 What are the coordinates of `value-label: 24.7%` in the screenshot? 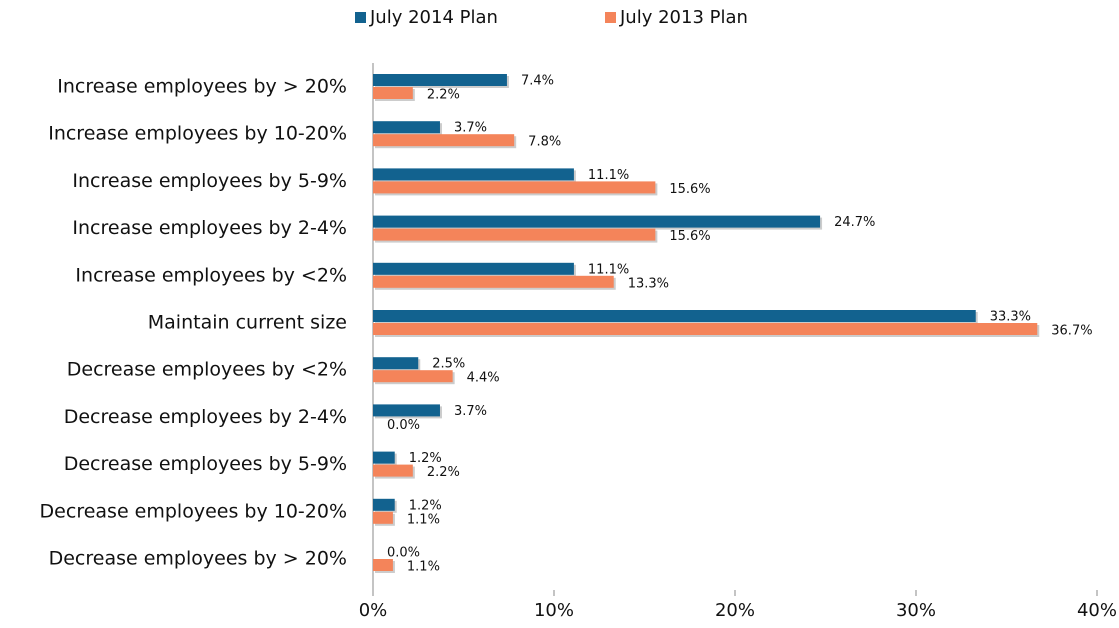 It's located at (854, 222).